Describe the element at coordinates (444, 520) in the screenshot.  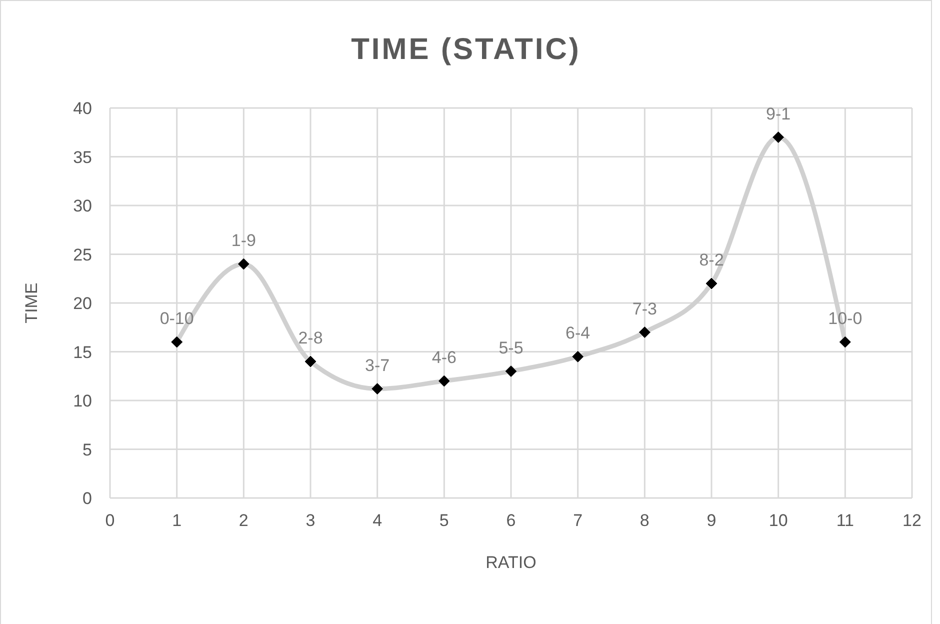
I see `x-tick-label: 5` at that location.